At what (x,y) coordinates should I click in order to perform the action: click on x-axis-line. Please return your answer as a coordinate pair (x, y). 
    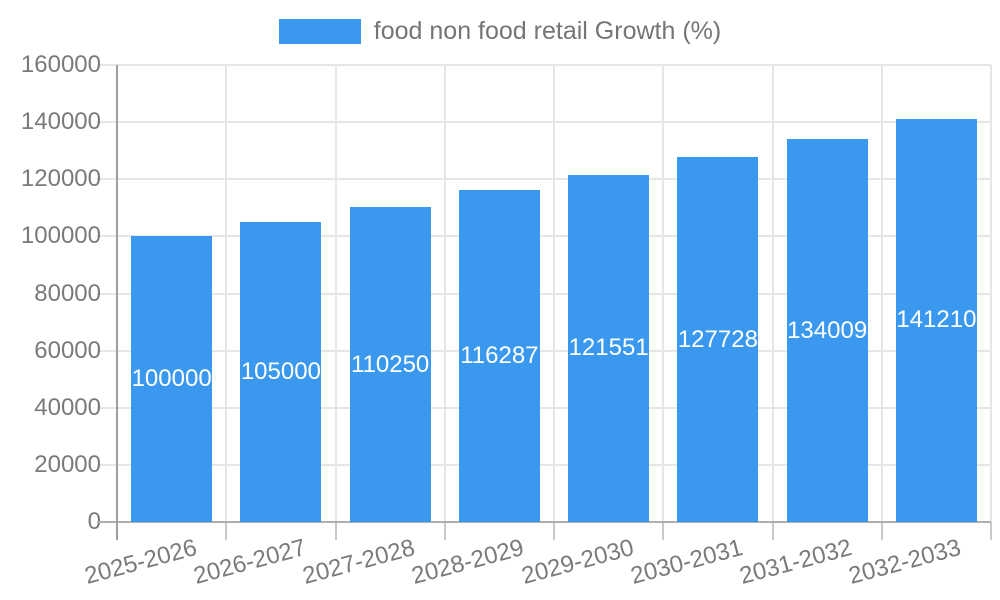
    Looking at the image, I should click on (544, 522).